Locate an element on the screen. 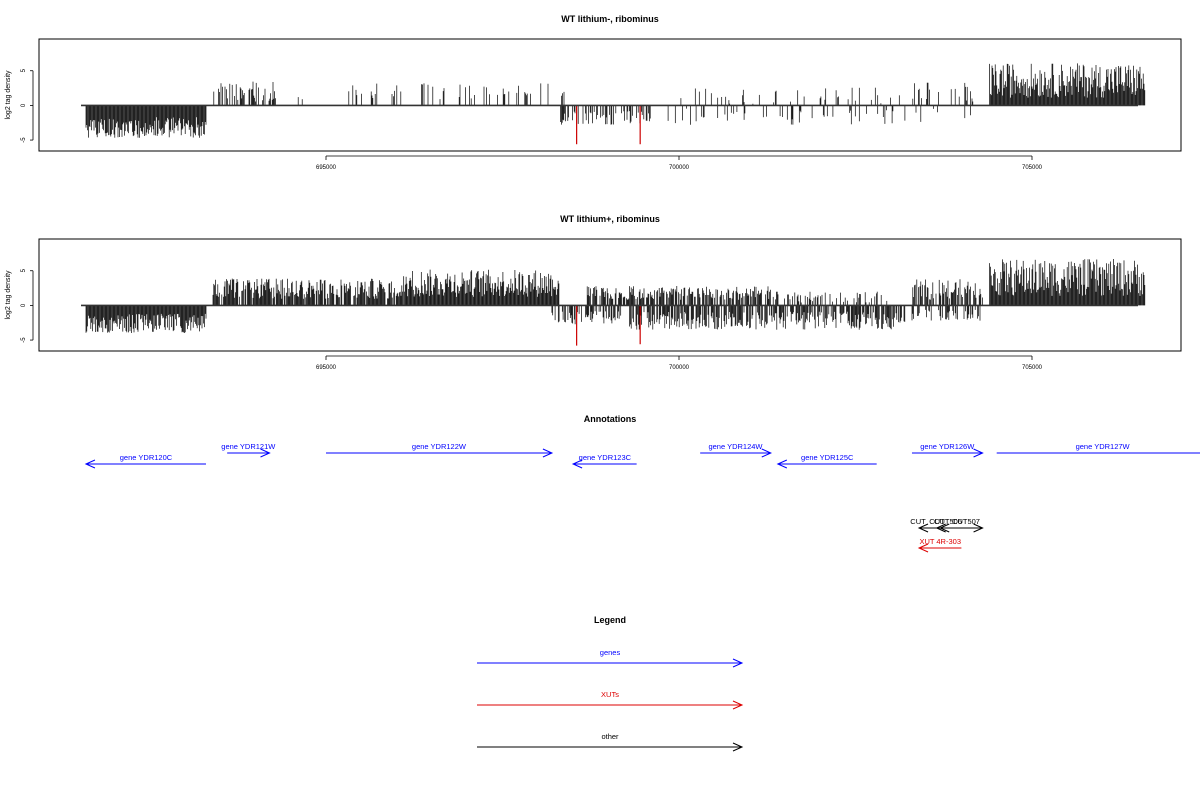  legend: Legend genes XUTs other is located at coordinates (610, 683).